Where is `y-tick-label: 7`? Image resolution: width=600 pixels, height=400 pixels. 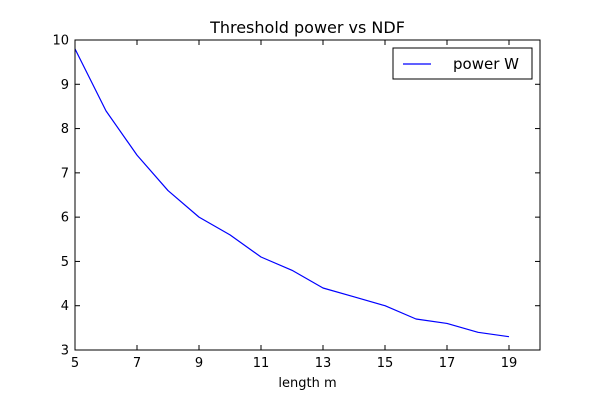
y-tick-label: 7 is located at coordinates (65, 173).